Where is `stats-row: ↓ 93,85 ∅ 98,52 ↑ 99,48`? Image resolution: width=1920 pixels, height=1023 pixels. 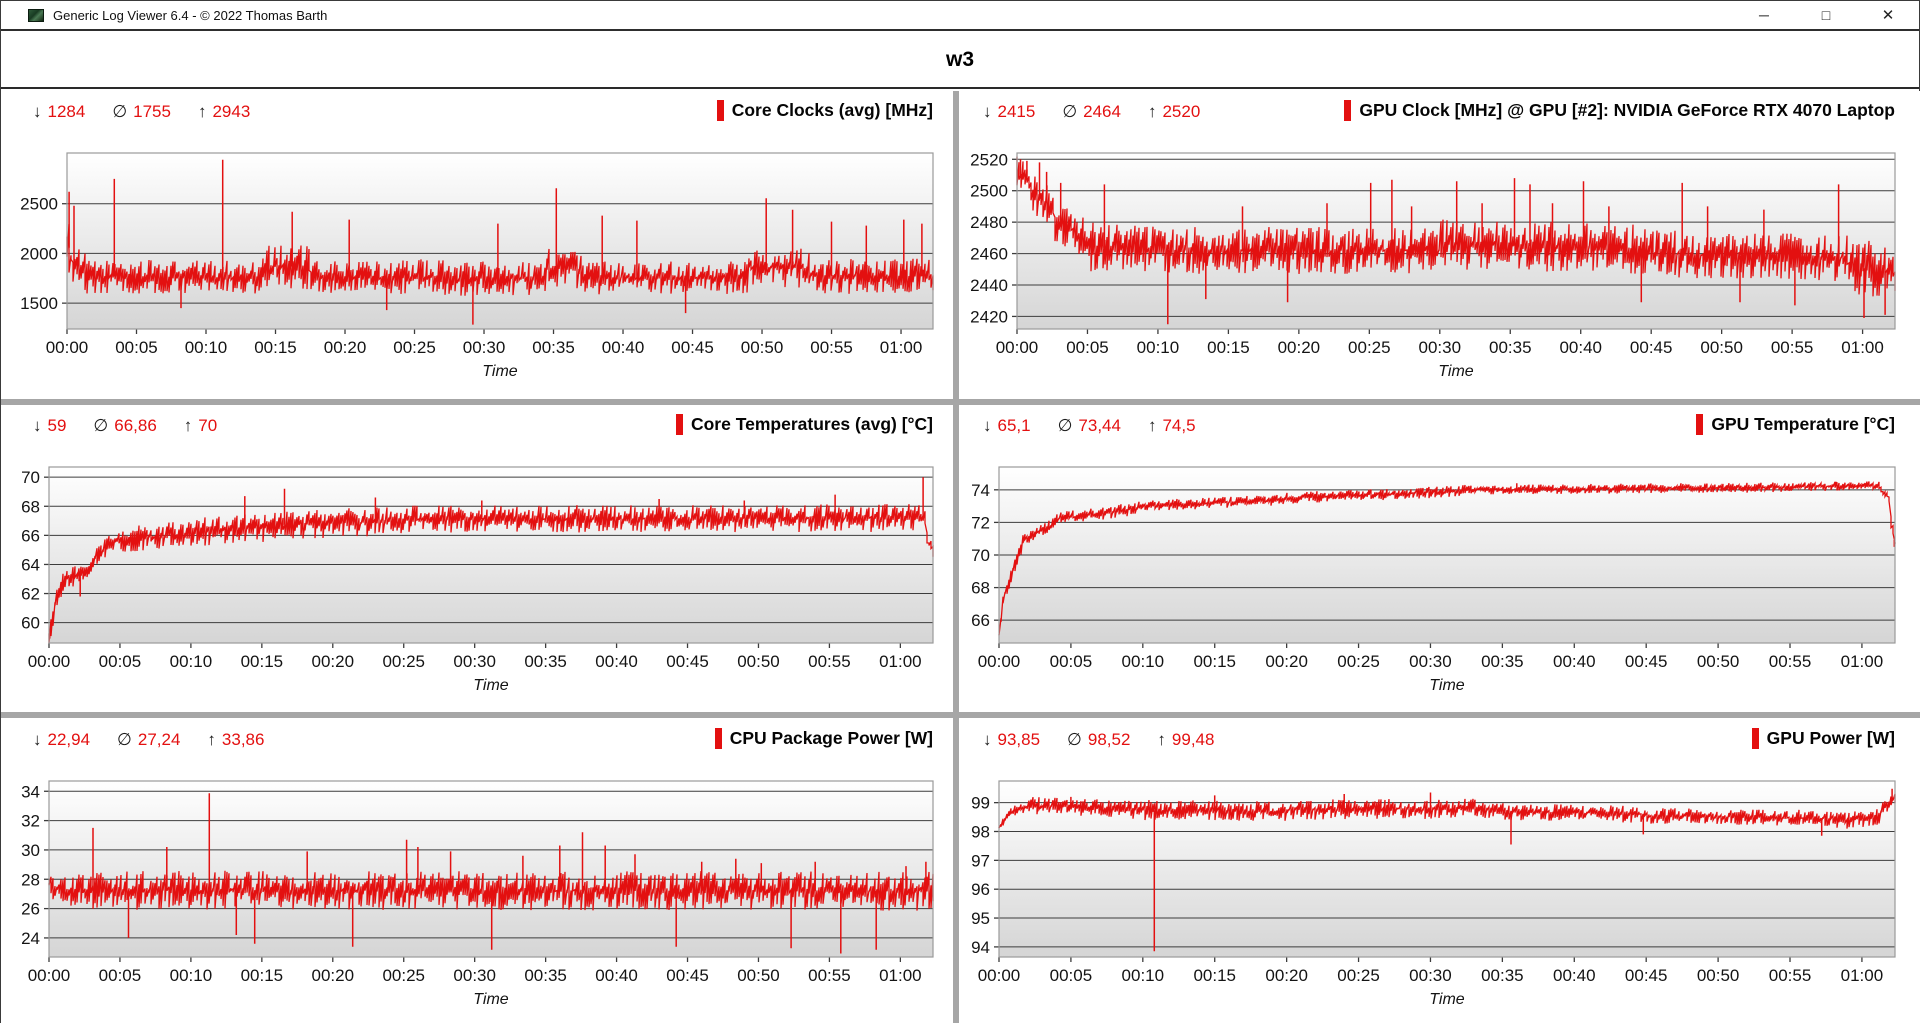 stats-row: ↓ 93,85 ∅ 98,52 ↑ 99,48 is located at coordinates (1098, 740).